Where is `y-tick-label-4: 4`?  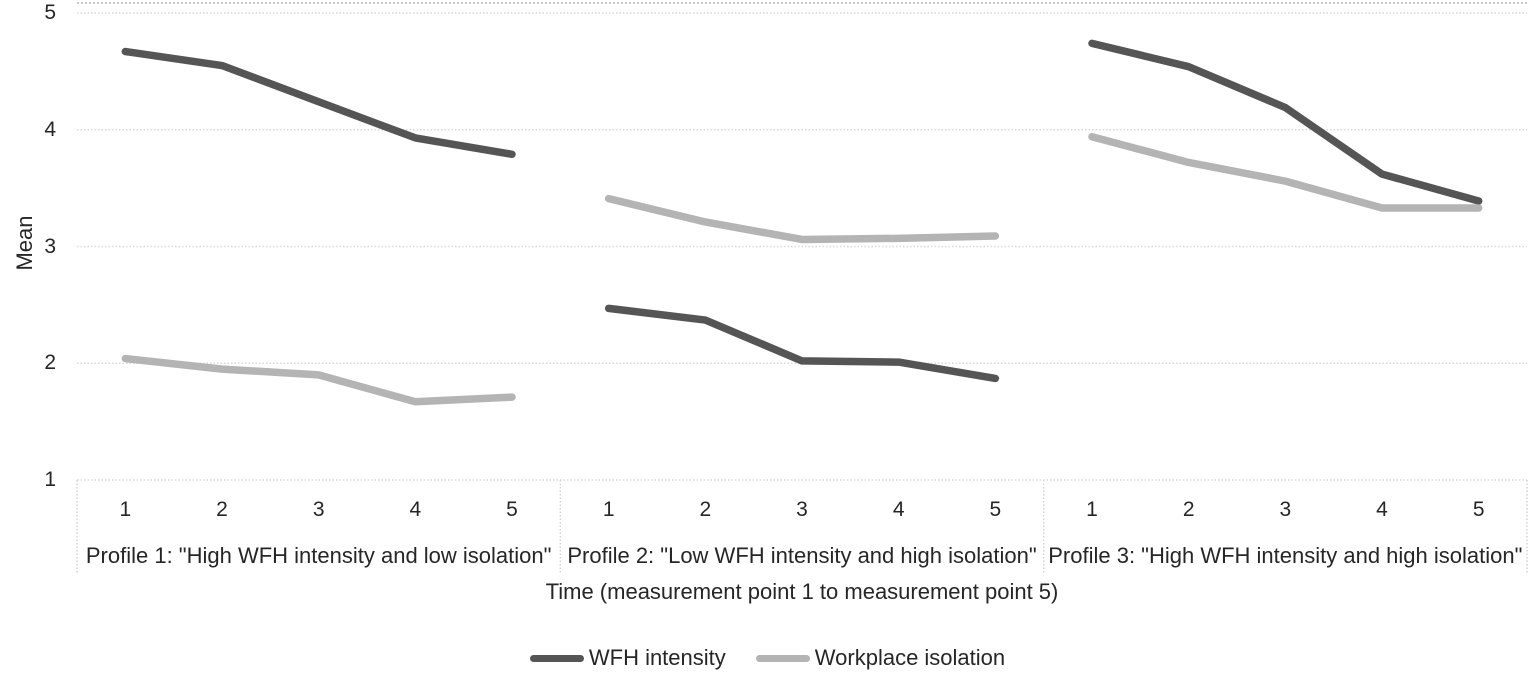
y-tick-label-4: 4 is located at coordinates (50, 129).